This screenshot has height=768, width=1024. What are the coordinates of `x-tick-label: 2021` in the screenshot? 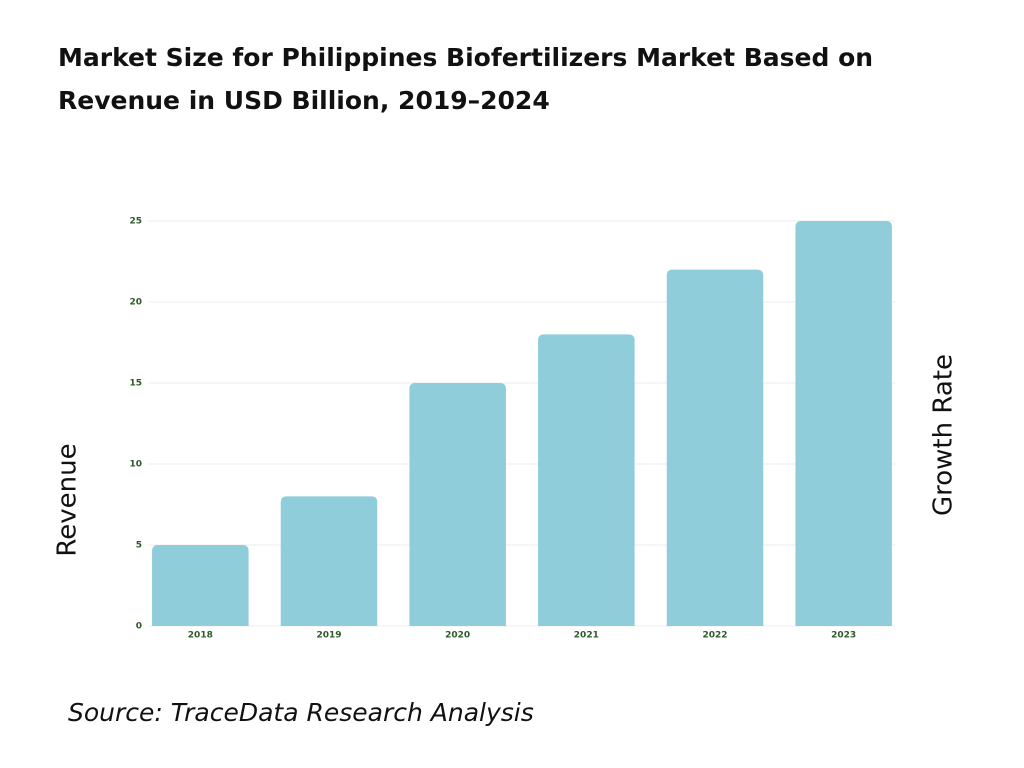 It's located at (586, 636).